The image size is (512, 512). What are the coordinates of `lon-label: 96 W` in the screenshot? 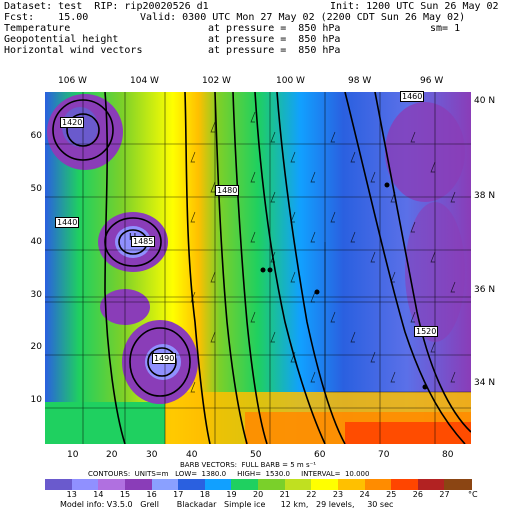 It's located at (432, 81).